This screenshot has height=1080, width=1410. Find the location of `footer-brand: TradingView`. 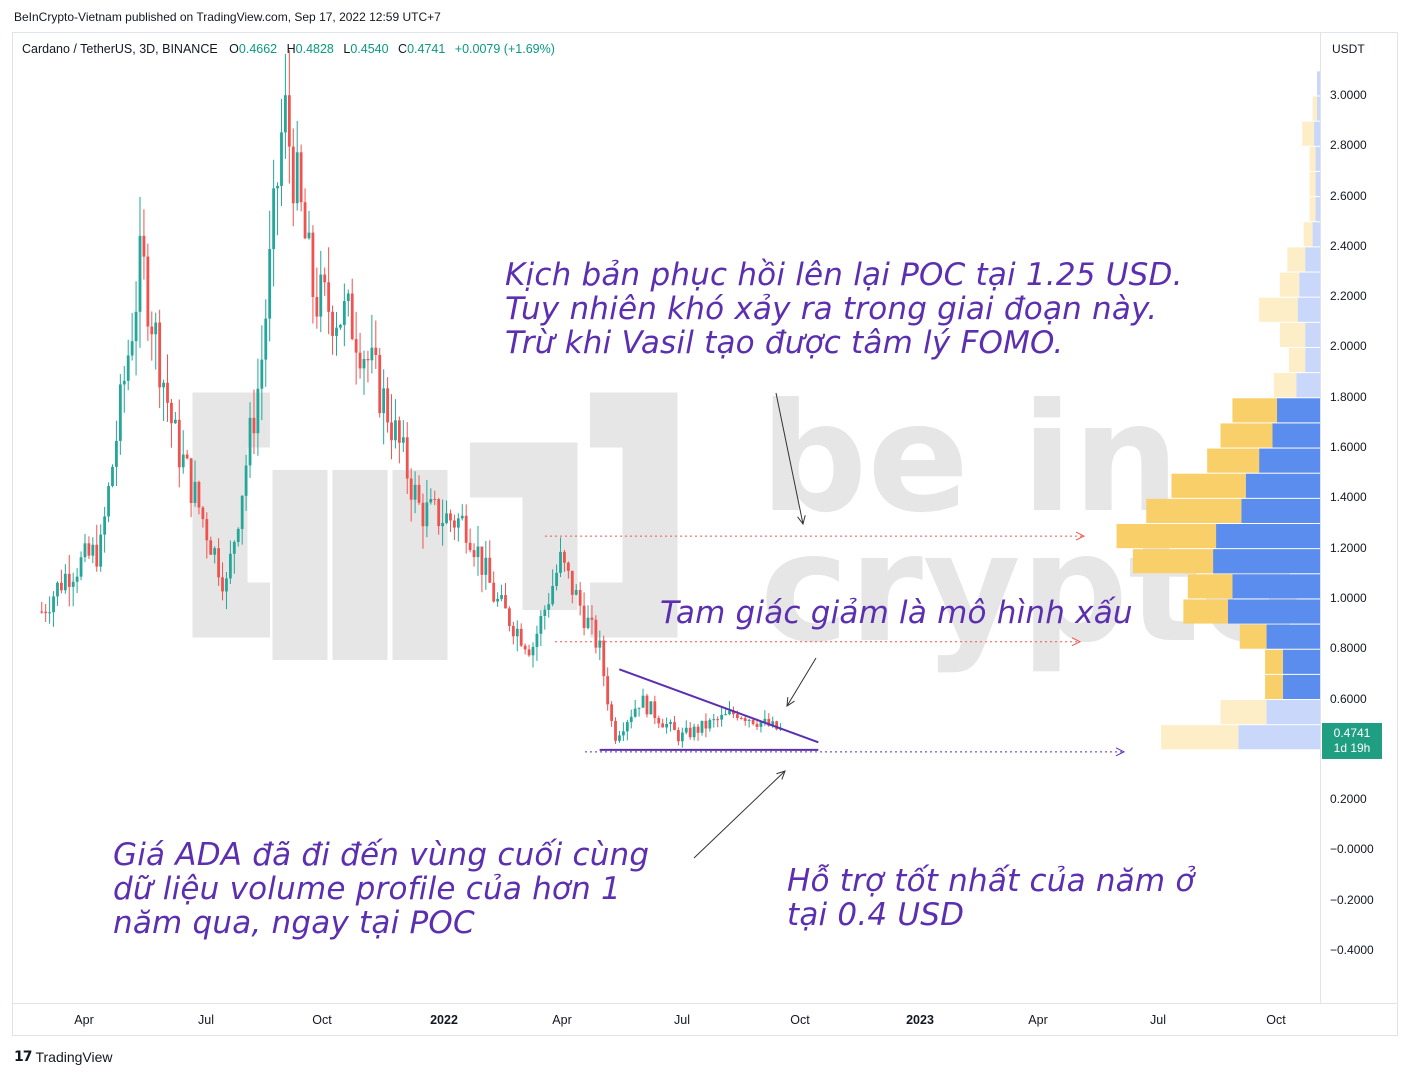

footer-brand: TradingView is located at coordinates (74, 1056).